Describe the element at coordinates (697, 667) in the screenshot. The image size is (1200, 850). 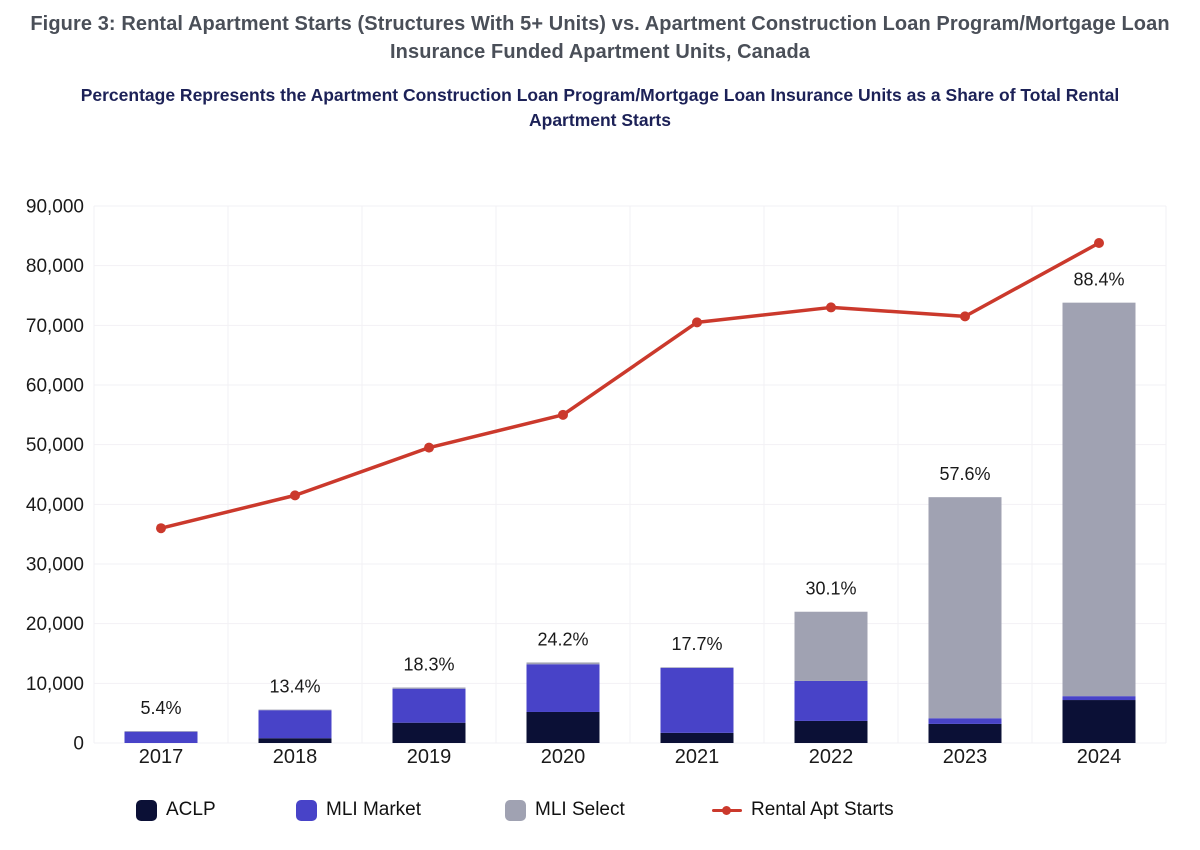
I see `bar-segment-mli-select-2021` at that location.